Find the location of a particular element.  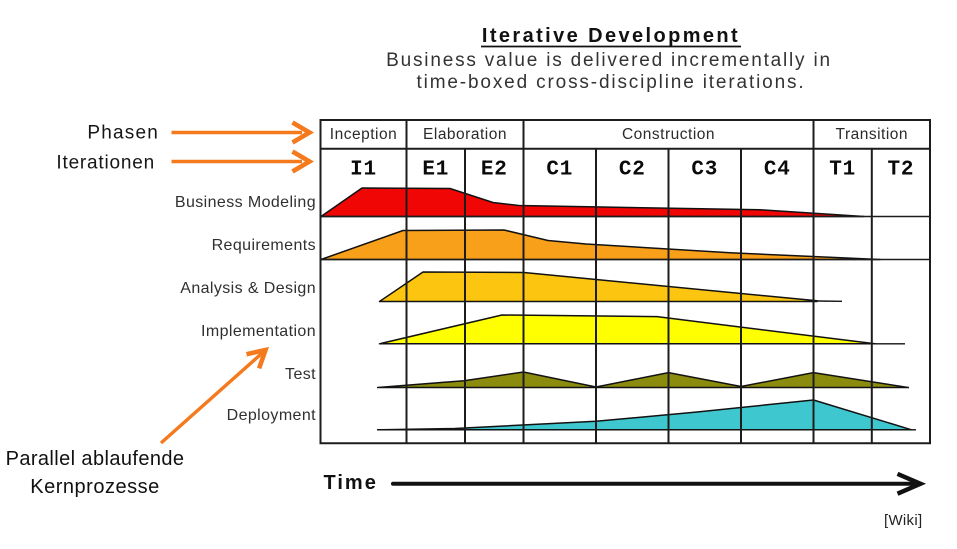

svg-text: T1 is located at coordinates (842, 170).